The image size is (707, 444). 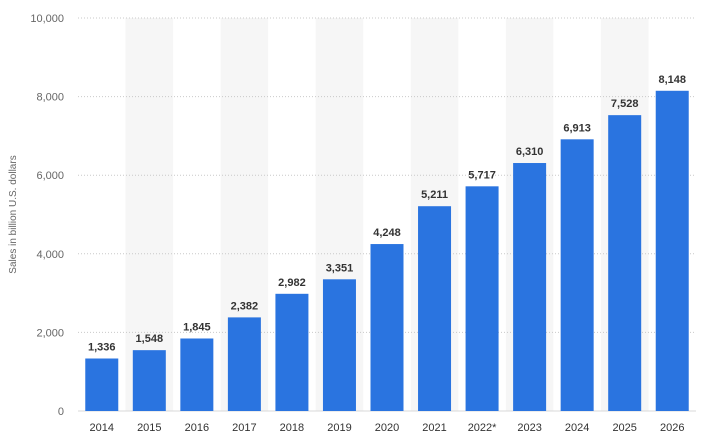 What do you see at coordinates (434, 428) in the screenshot?
I see `x-tick-label: 2021` at bounding box center [434, 428].